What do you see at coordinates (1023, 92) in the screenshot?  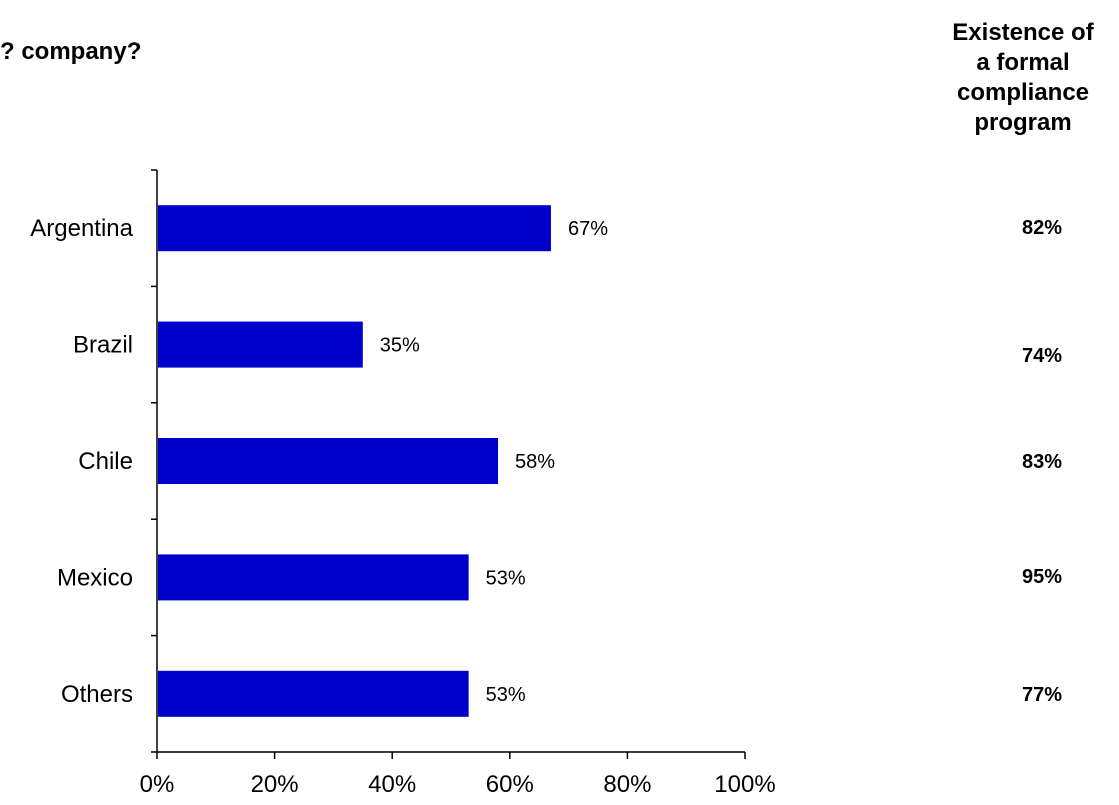 I see `side-header-line: compliance` at bounding box center [1023, 92].